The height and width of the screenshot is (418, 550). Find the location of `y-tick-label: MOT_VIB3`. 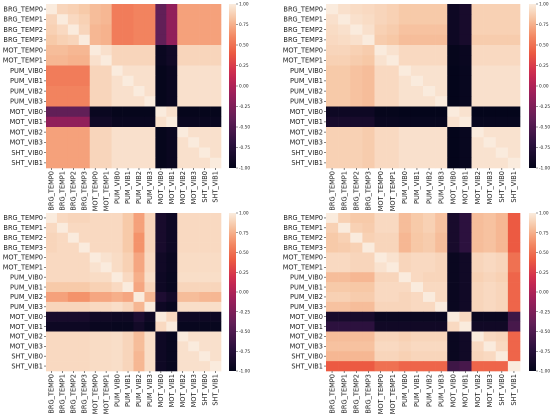

y-tick-label: MOT_VIB3 is located at coordinates (306, 143).